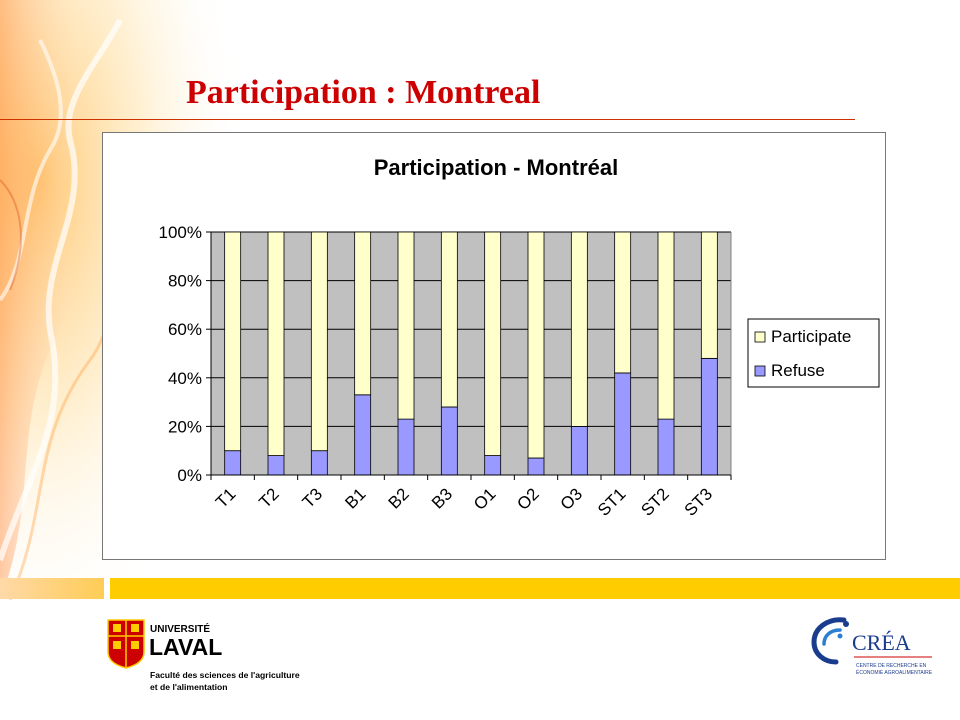  What do you see at coordinates (312, 497) in the screenshot?
I see `x-tick-label: T3` at bounding box center [312, 497].